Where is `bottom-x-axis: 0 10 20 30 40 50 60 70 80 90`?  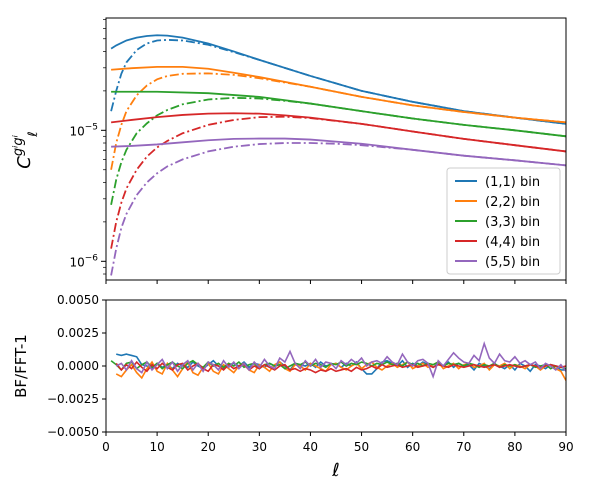
bottom-x-axis: 0 10 20 30 40 50 60 70 80 90 is located at coordinates (338, 443).